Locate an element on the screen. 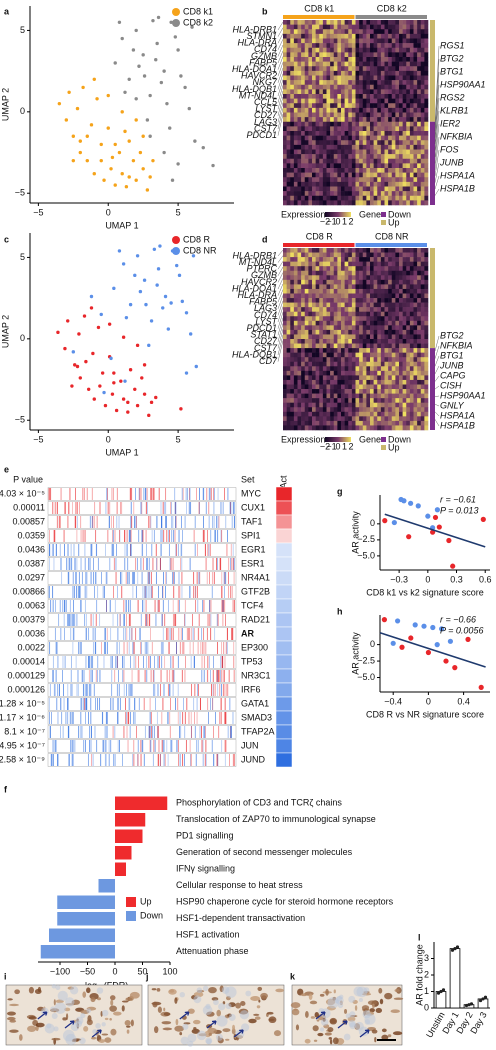 The height and width of the screenshot is (1050, 496). gene-label: GZMB is located at coordinates (264, 275).